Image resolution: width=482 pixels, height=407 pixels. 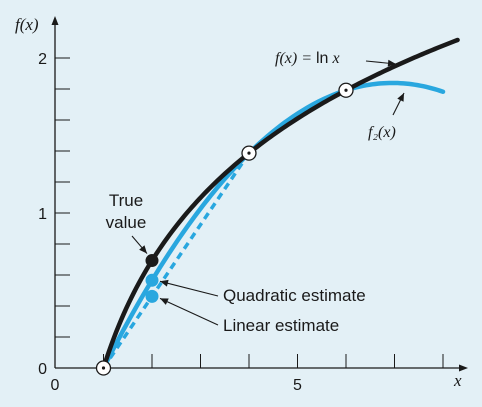 What do you see at coordinates (42, 369) in the screenshot?
I see `y-tick-label: 0` at bounding box center [42, 369].